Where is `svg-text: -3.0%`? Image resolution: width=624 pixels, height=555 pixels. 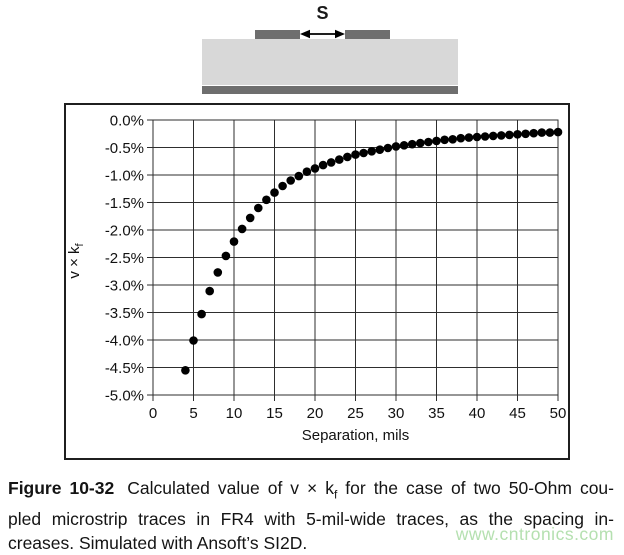 svg-text: -3.0% is located at coordinates (124, 285).